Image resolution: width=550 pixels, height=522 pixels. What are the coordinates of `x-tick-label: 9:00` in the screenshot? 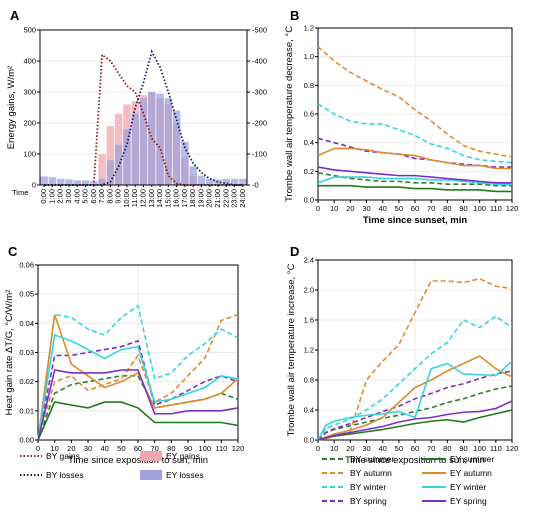 It's located at (118, 196).